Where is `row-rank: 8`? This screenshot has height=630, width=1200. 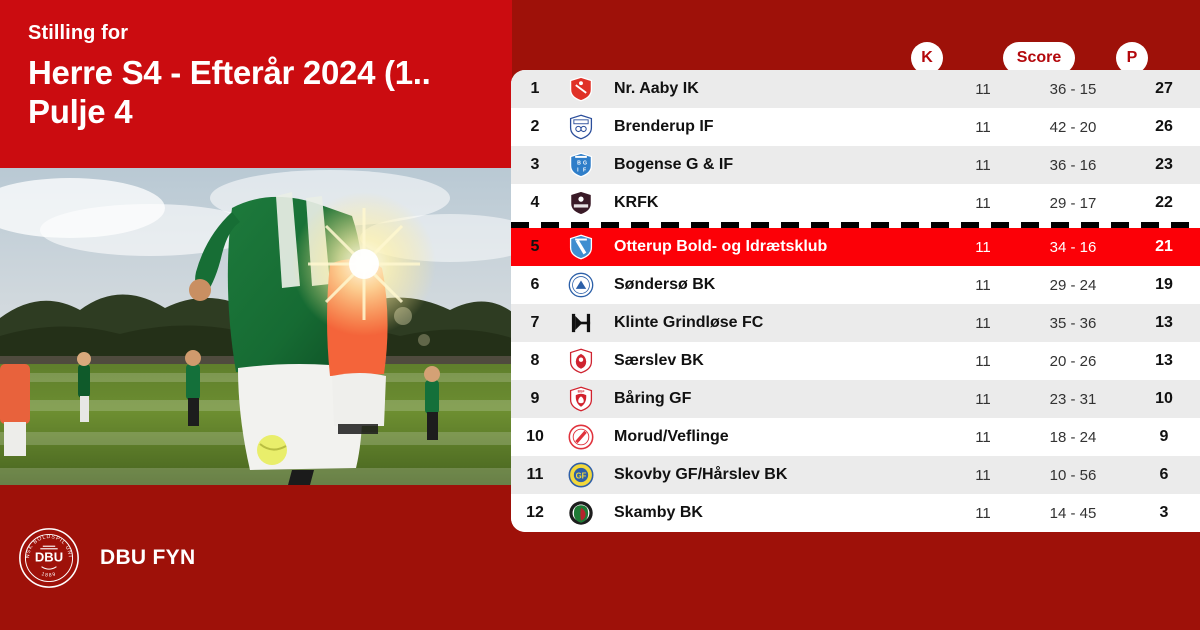 row-rank: 8 is located at coordinates (535, 360).